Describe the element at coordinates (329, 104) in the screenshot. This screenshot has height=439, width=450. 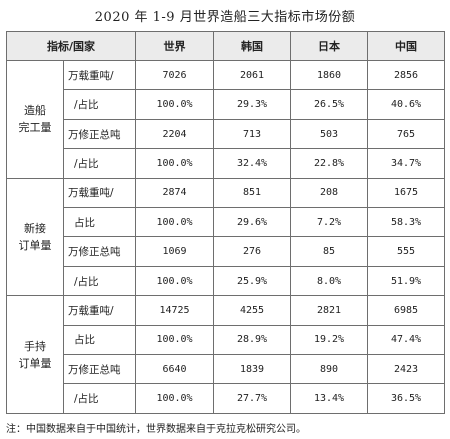
I see `value-japan: 26.5%` at that location.